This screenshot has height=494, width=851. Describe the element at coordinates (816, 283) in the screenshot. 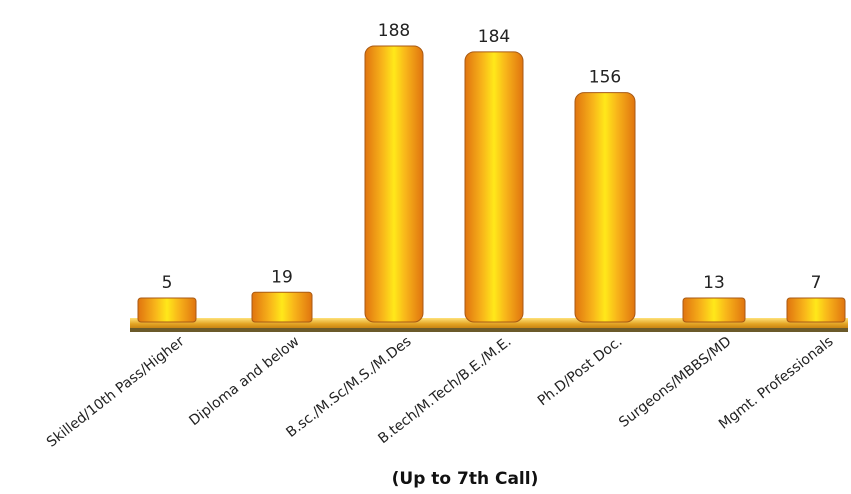

I see `value-label-6: 7` at that location.